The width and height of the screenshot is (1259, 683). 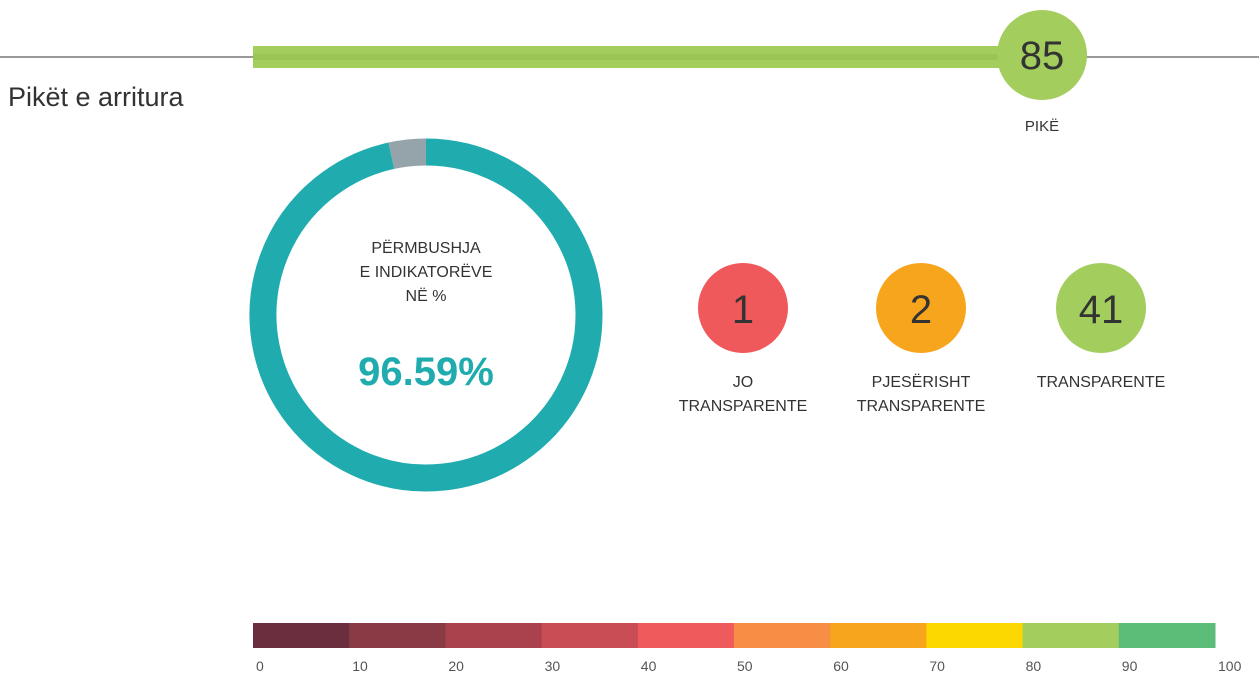 What do you see at coordinates (426, 248) in the screenshot?
I see `donut-caption: PËRMBUSHJA` at bounding box center [426, 248].